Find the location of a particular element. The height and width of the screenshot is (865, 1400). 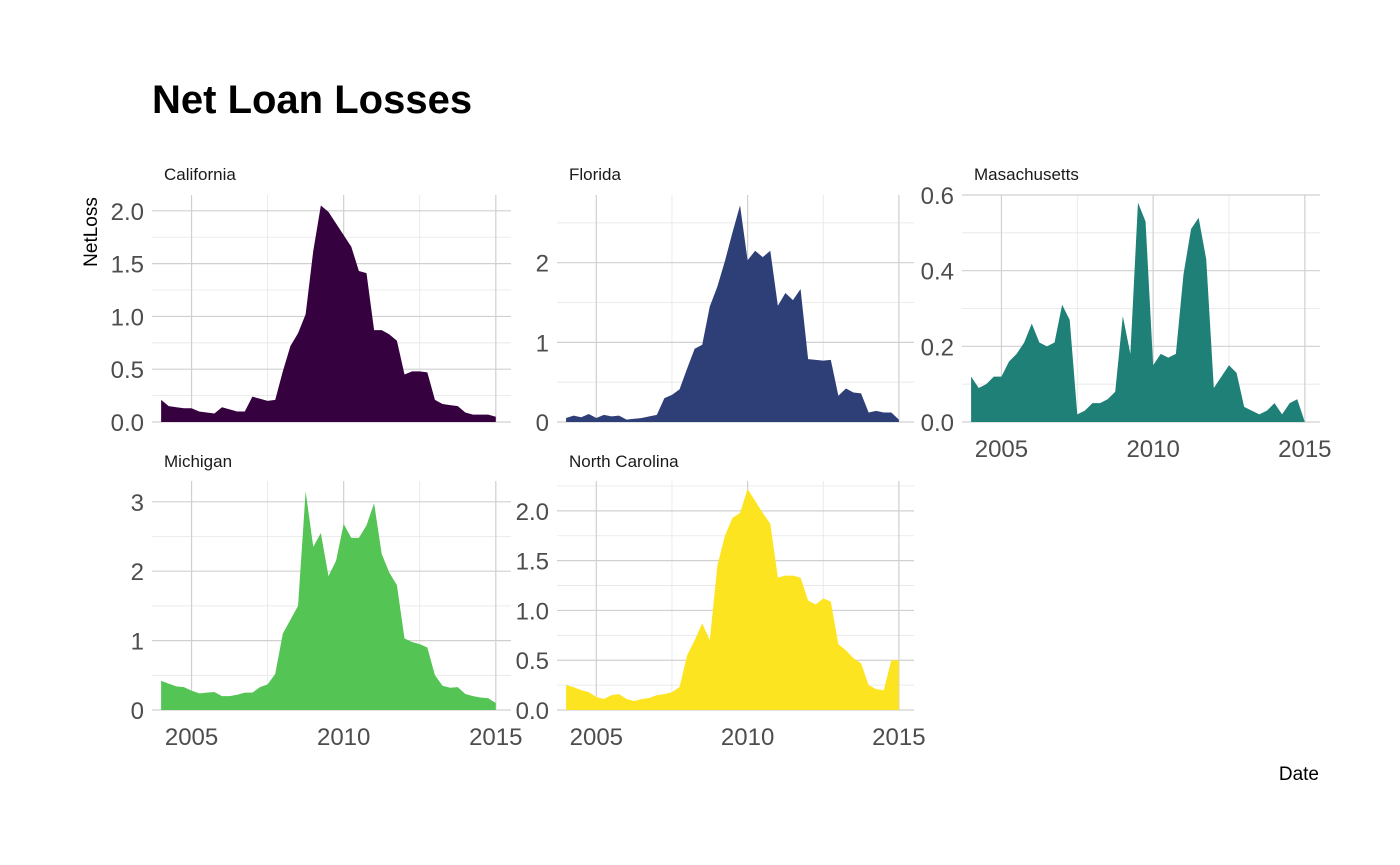

y-tick-label: 3 is located at coordinates (137, 503).